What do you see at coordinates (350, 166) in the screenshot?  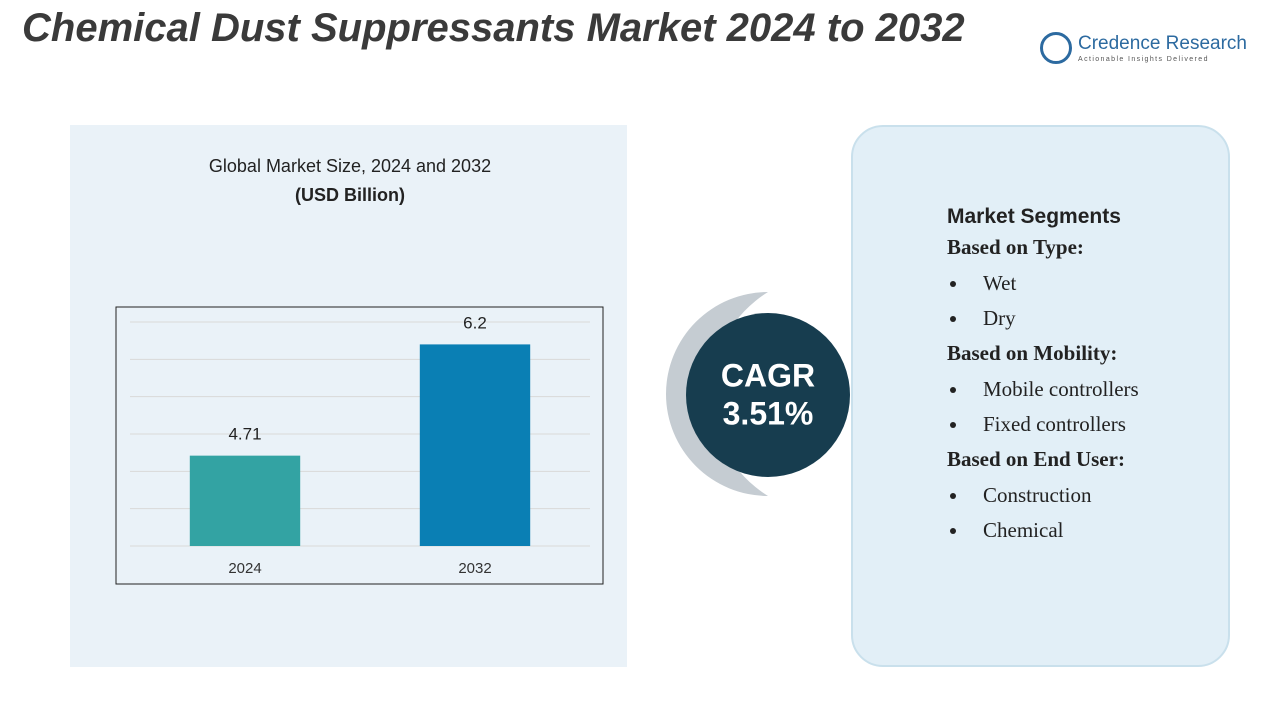 I see `chart-title: Global Market Size, 2024 and 2032` at bounding box center [350, 166].